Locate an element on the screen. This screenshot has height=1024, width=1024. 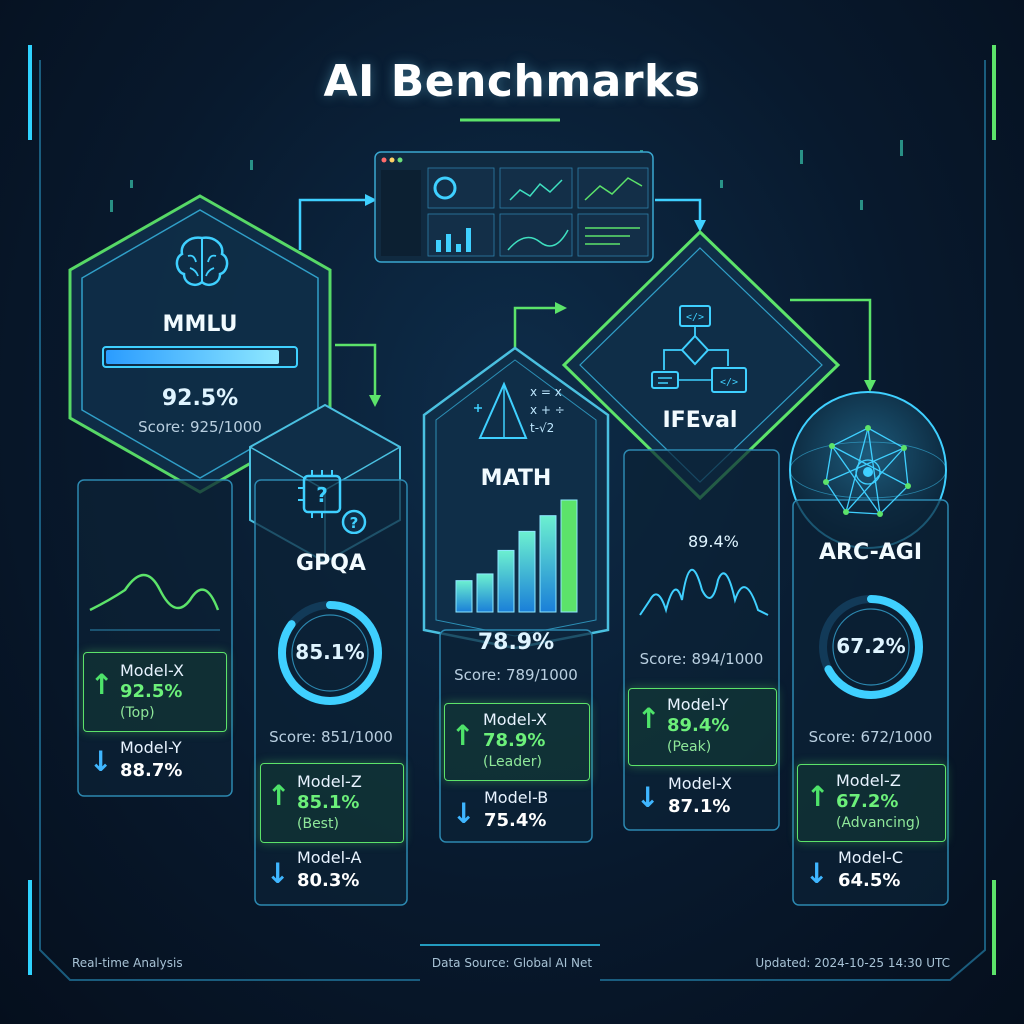
page-title: AI Benchmarks is located at coordinates (512, 81).